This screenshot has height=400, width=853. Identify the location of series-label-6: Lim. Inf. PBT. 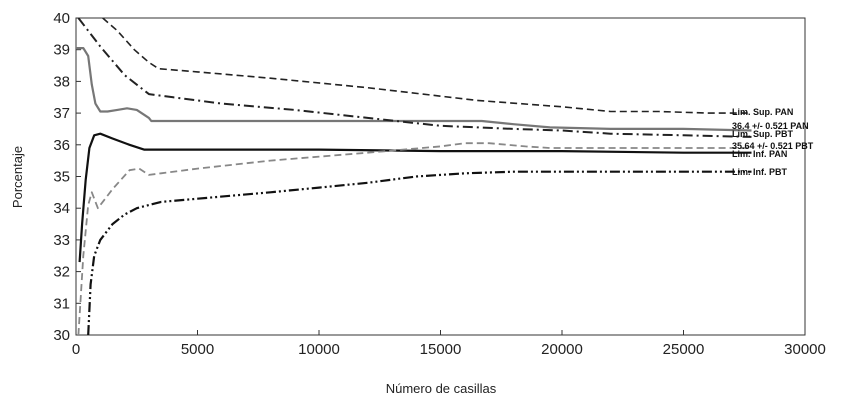
(760, 172).